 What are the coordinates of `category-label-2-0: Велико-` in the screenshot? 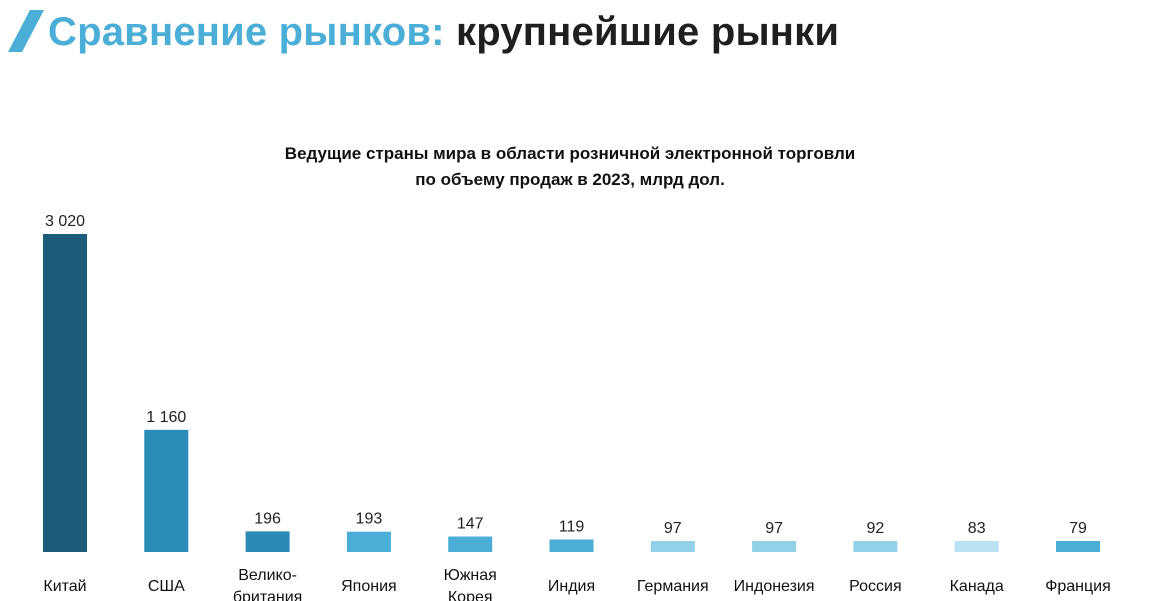 It's located at (267, 575).